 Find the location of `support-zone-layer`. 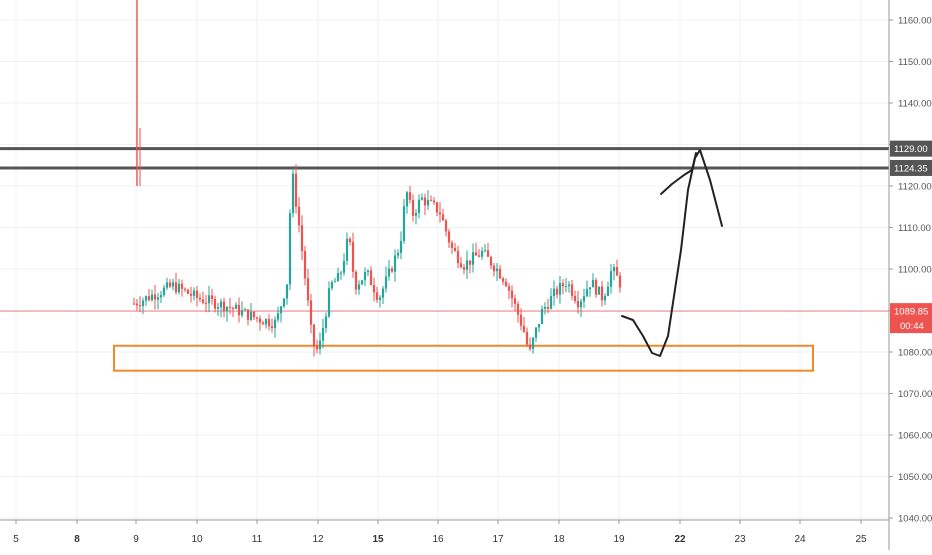

support-zone-layer is located at coordinates (463, 358).